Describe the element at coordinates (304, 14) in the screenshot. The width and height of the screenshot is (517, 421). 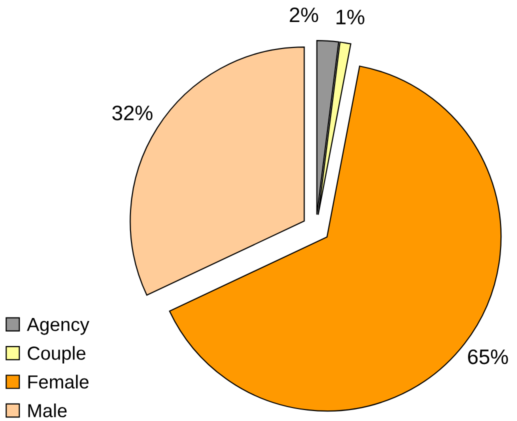
I see `data-label: 2%` at that location.